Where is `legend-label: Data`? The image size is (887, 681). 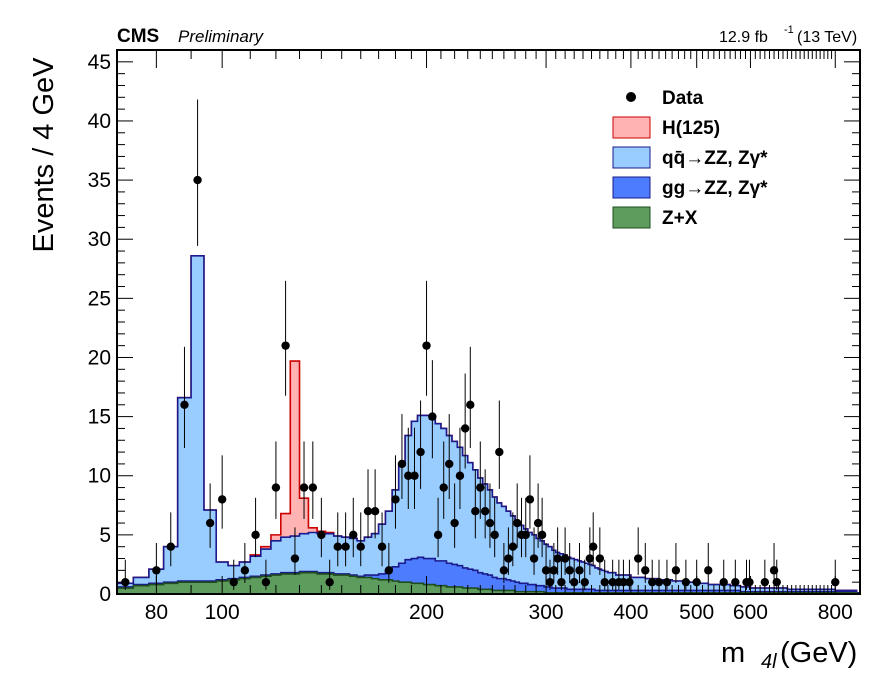 legend-label: Data is located at coordinates (683, 98).